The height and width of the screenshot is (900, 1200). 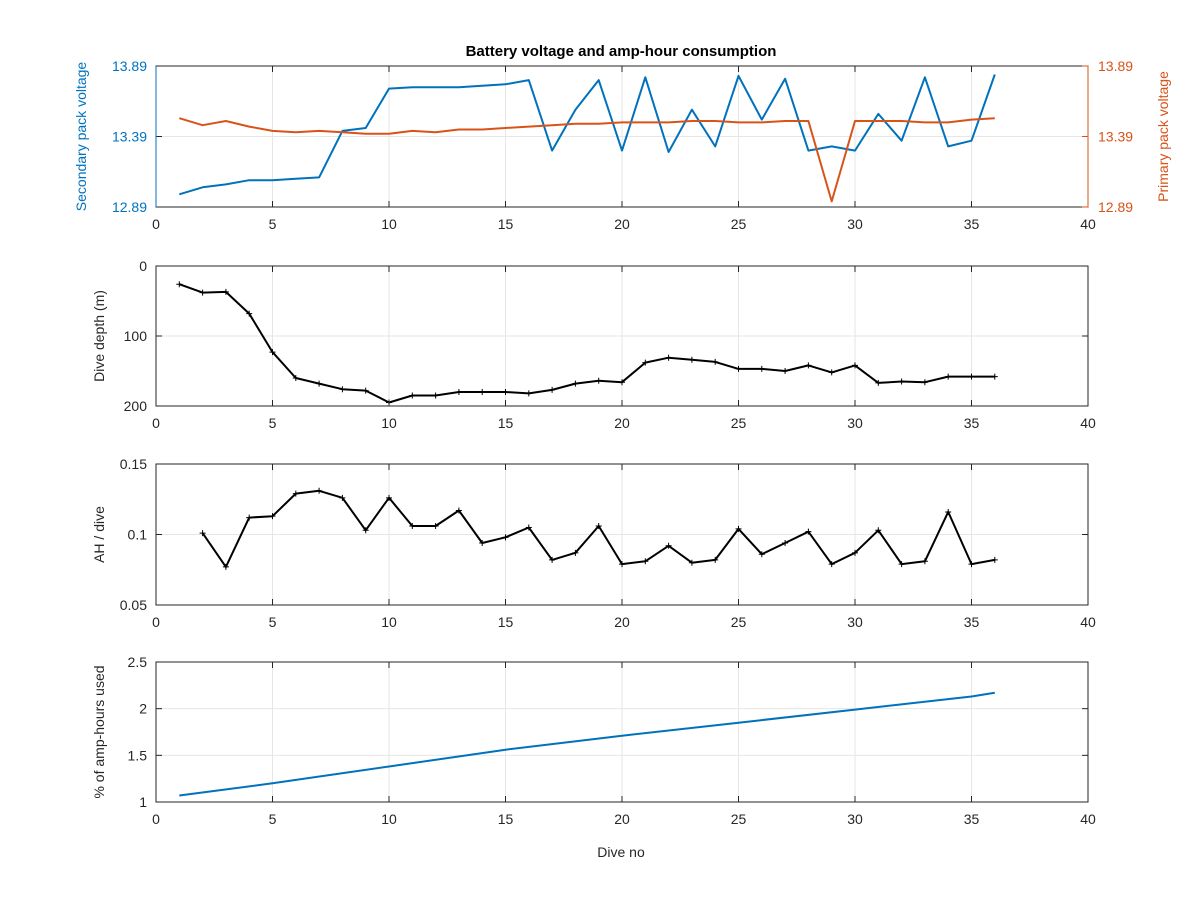 I want to click on y-right-tick-label: 13.89, so click(x=1115, y=66).